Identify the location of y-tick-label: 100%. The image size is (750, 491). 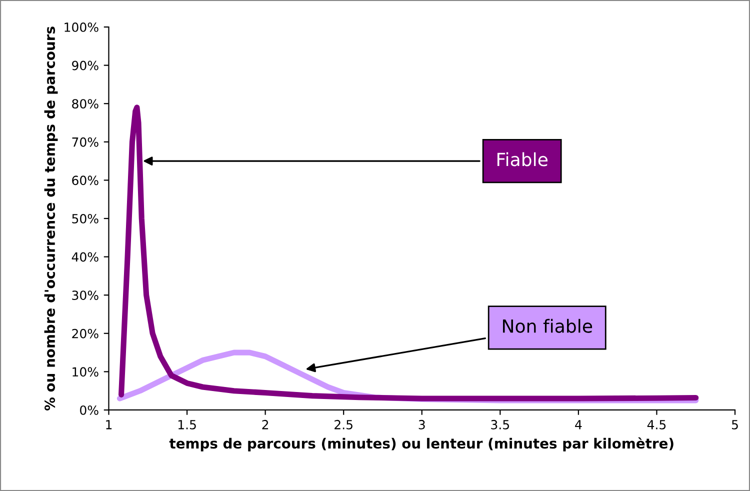
(81, 27).